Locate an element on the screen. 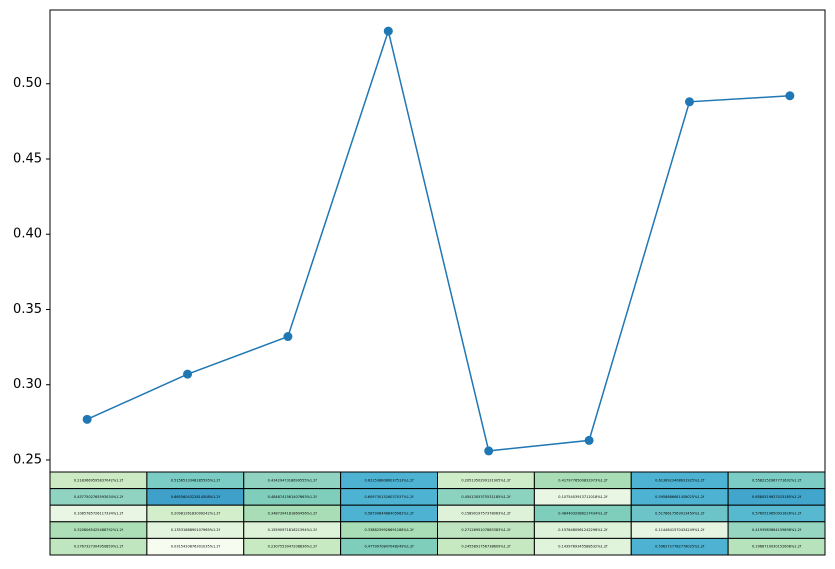 The height and width of the screenshot is (569, 835). table-cell is located at coordinates (776, 546).